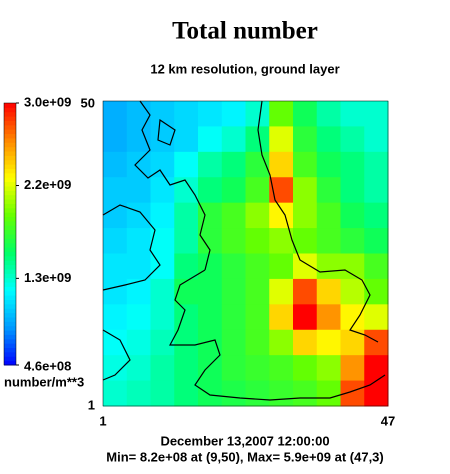 This screenshot has width=450, height=474. What do you see at coordinates (245, 31) in the screenshot?
I see `chart-title: Total number` at bounding box center [245, 31].